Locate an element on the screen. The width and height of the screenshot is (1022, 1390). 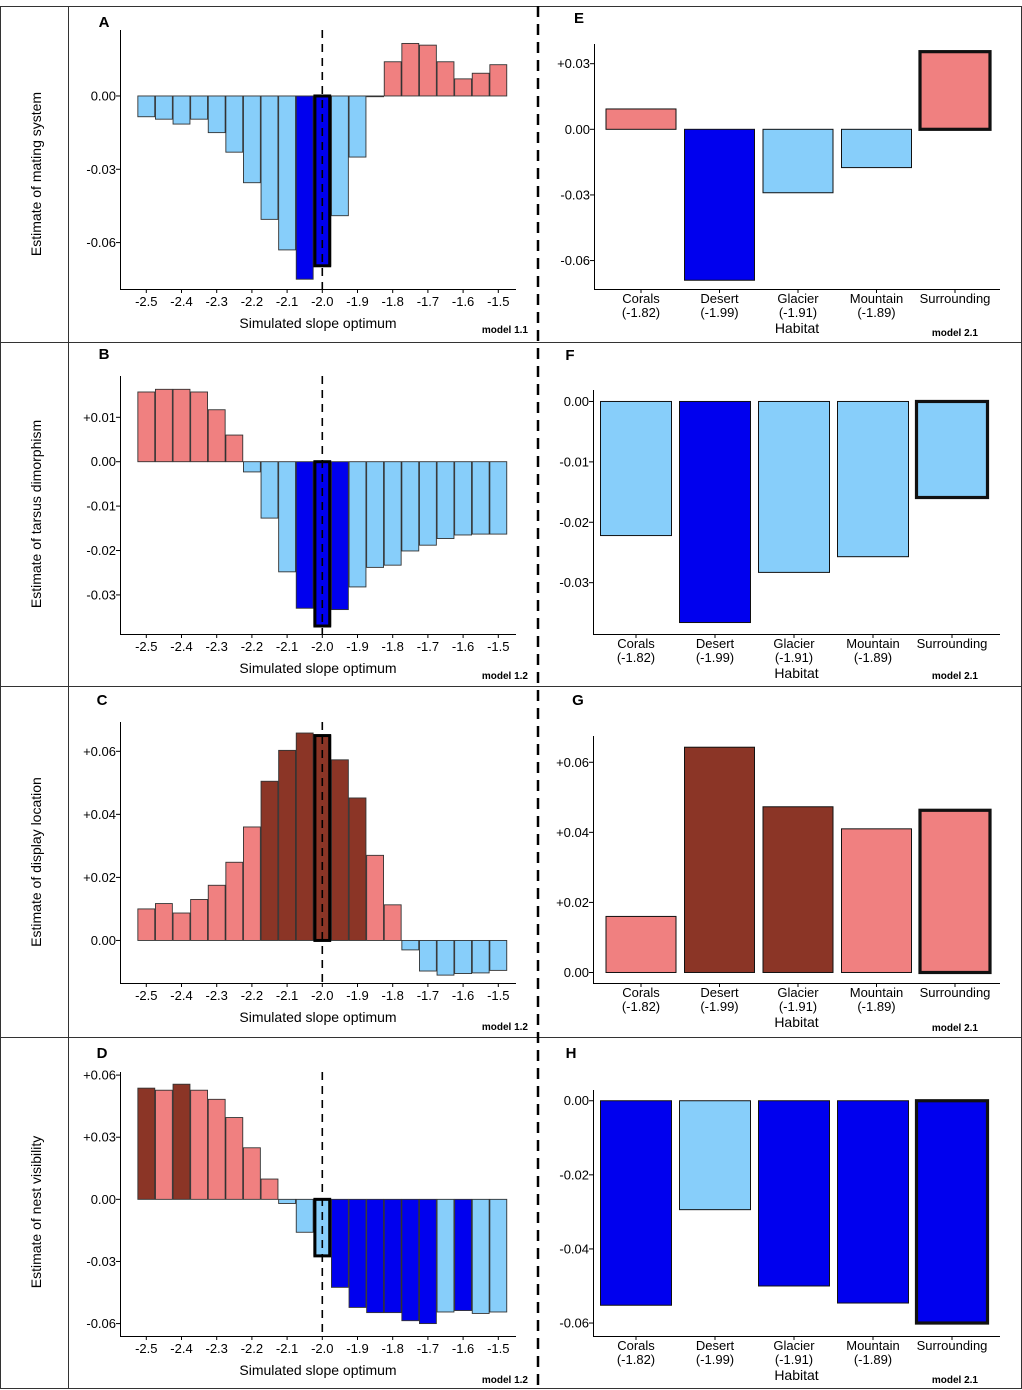
model-label: model 2.1 is located at coordinates (955, 1028).